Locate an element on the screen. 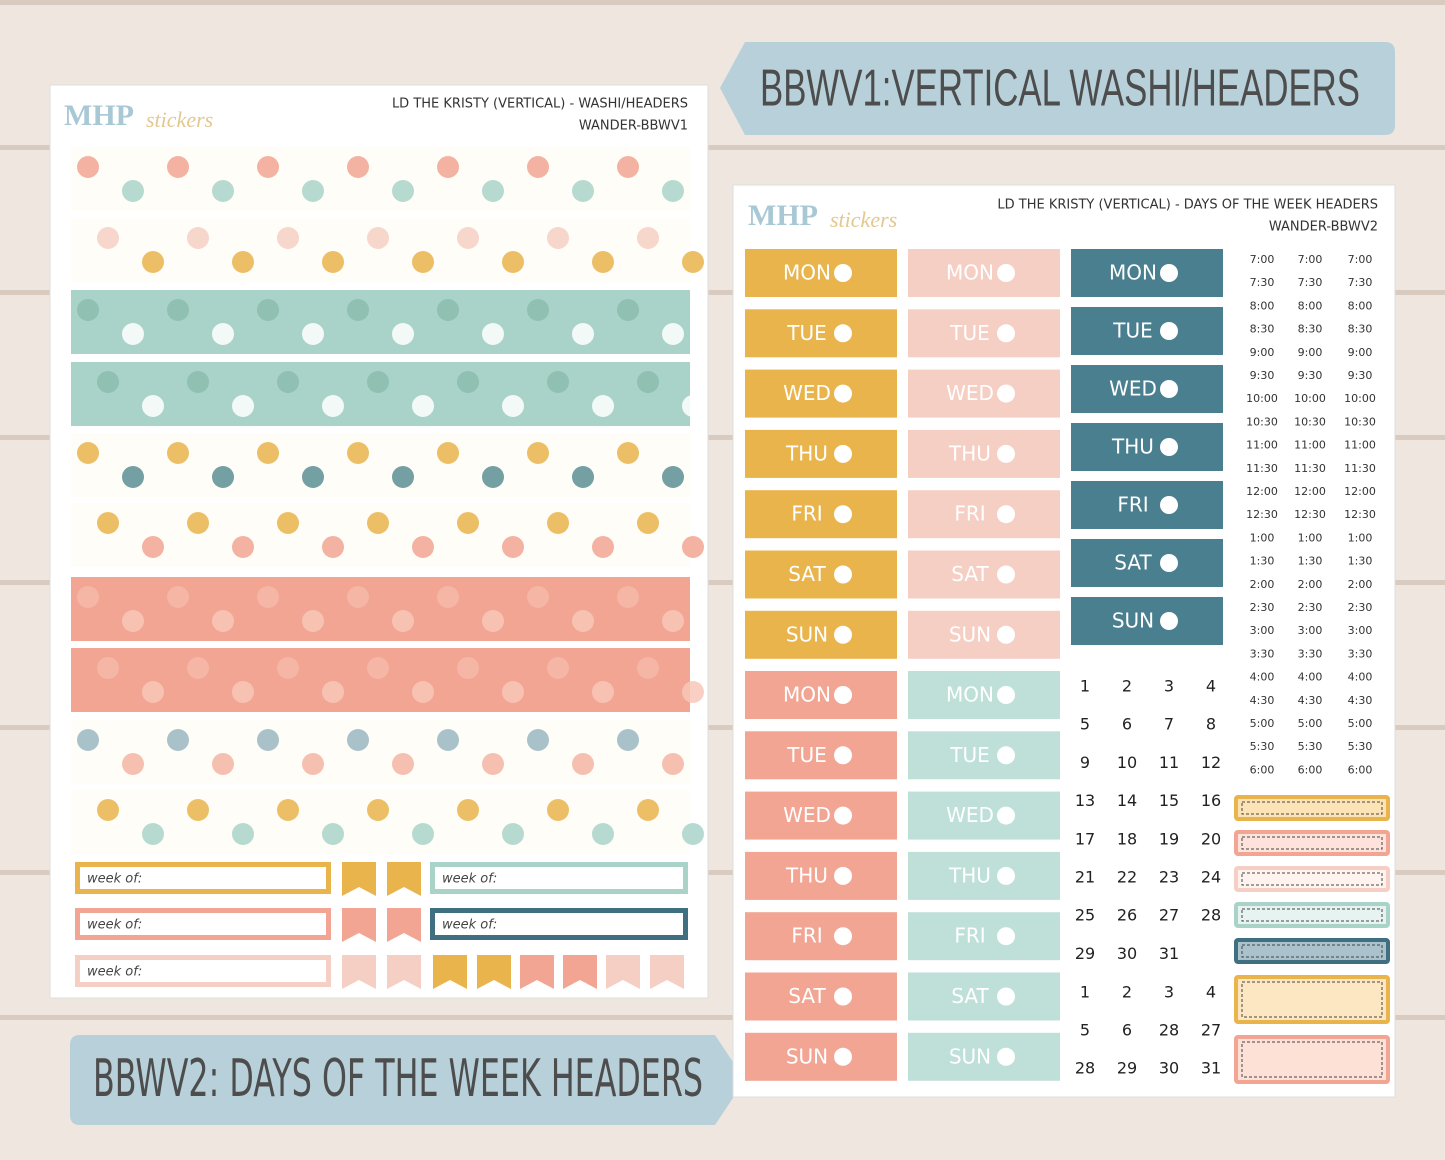  date-label: 31 is located at coordinates (1211, 1068).